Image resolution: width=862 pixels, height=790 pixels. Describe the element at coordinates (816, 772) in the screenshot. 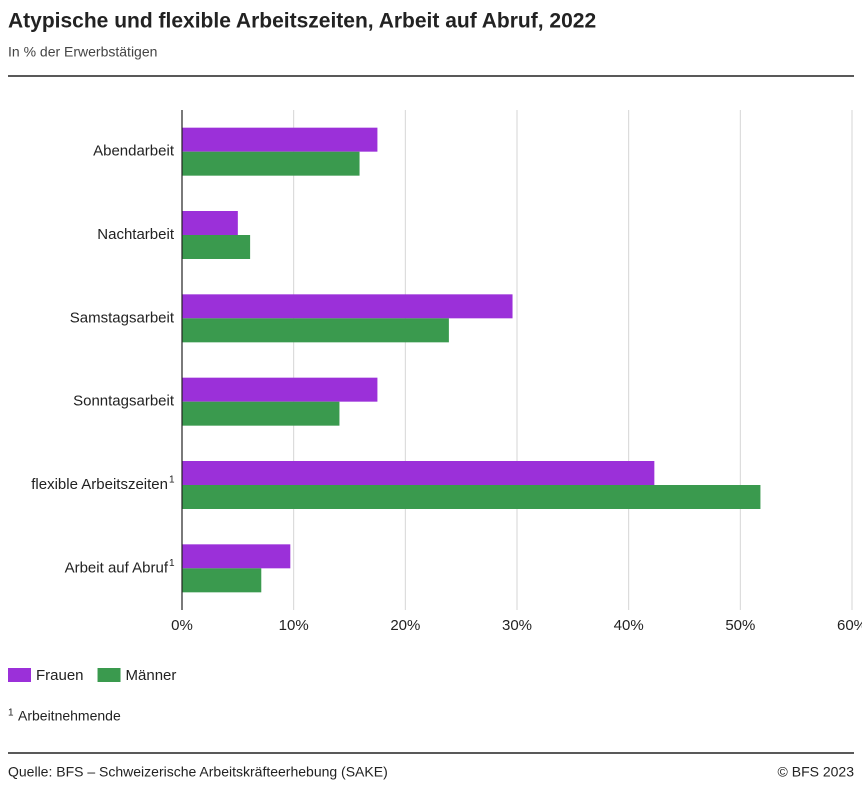

I see `copyright: © BFS 2023` at that location.